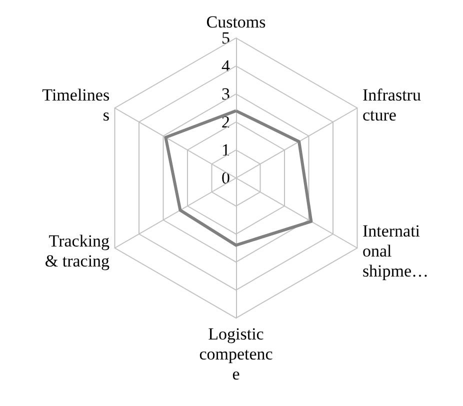  I want to click on spoke-label: Timeliness, so click(76, 105).